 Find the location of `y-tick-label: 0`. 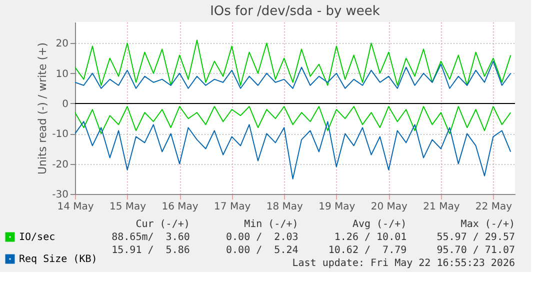

y-tick-label: 0 is located at coordinates (65, 104).